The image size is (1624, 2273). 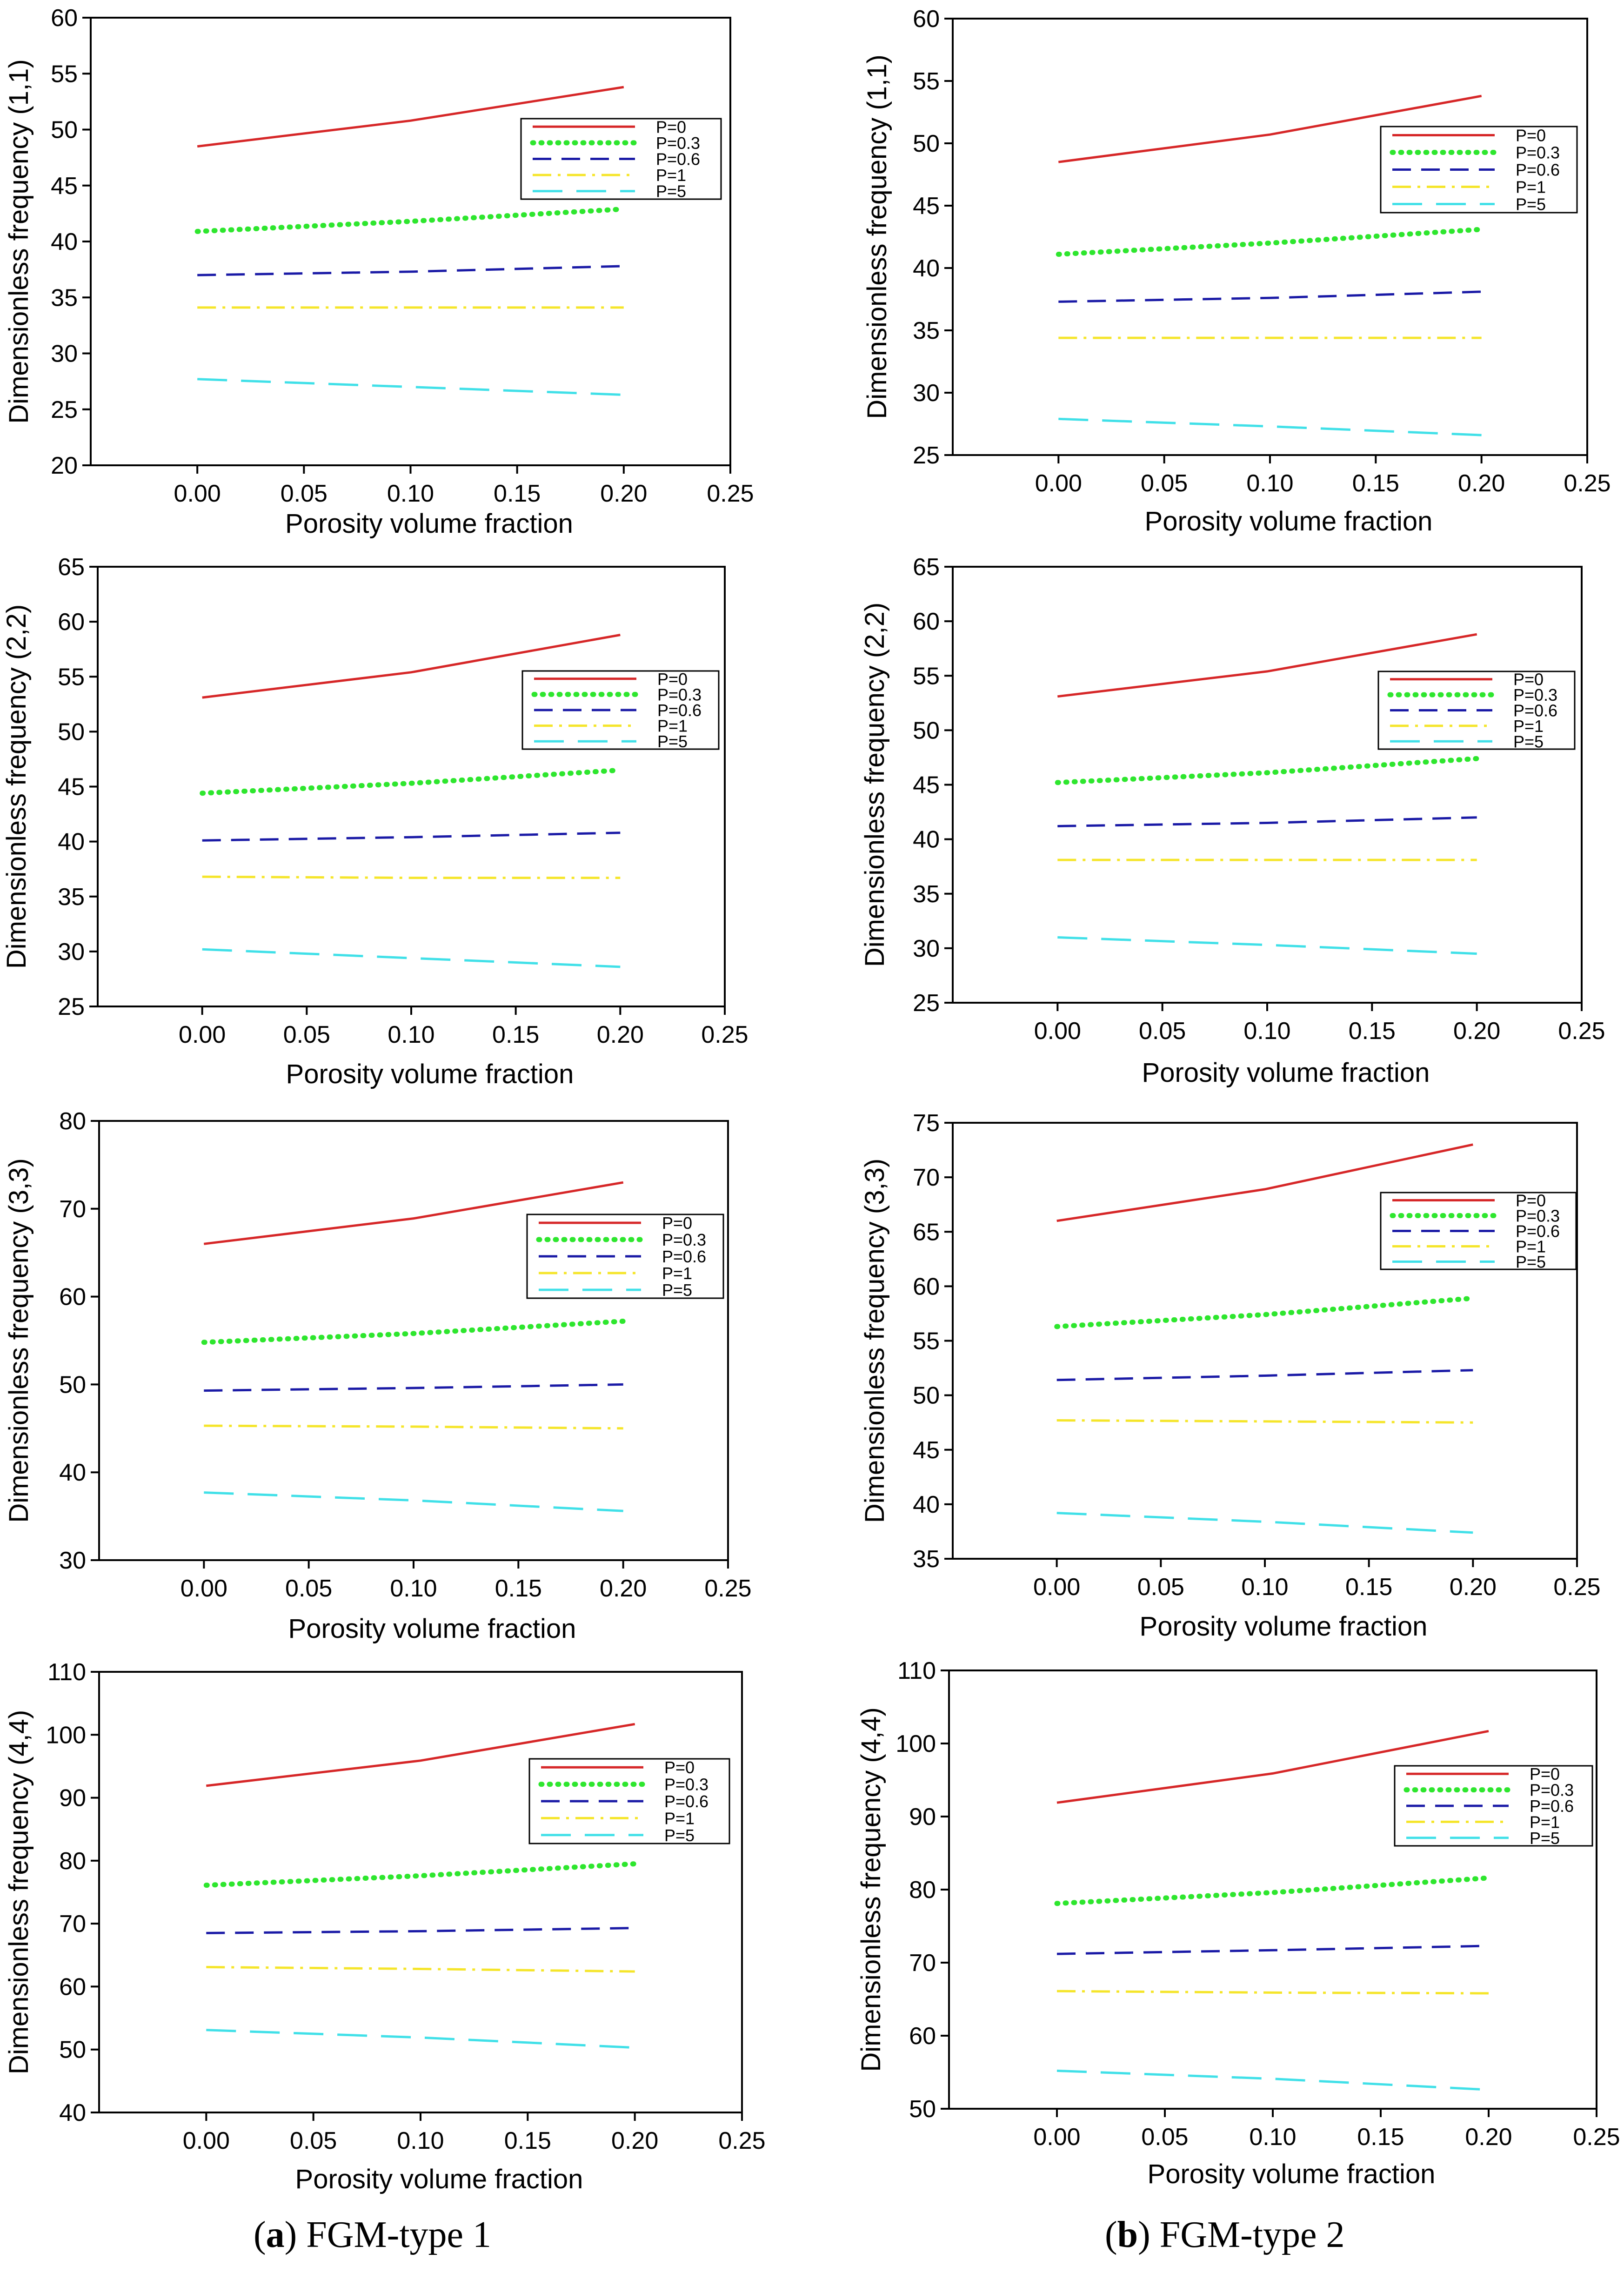 What do you see at coordinates (927, 676) in the screenshot?
I see `y-tick-label: 55` at bounding box center [927, 676].